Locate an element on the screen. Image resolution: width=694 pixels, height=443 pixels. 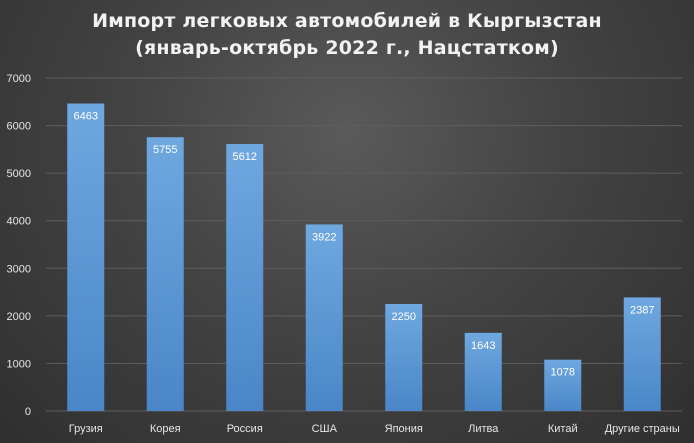
x-tick-label: Япония is located at coordinates (404, 429).